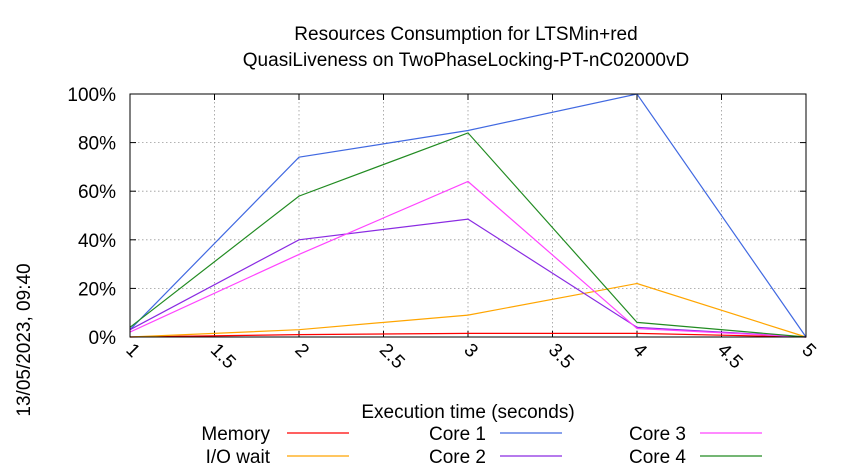  What do you see at coordinates (468, 310) in the screenshot?
I see `series-line-i-o-wait` at bounding box center [468, 310].